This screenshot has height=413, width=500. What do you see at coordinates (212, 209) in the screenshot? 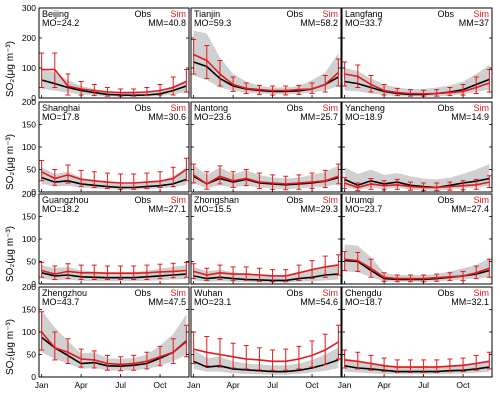
I see `mo-label: MO=15.5` at bounding box center [212, 209].